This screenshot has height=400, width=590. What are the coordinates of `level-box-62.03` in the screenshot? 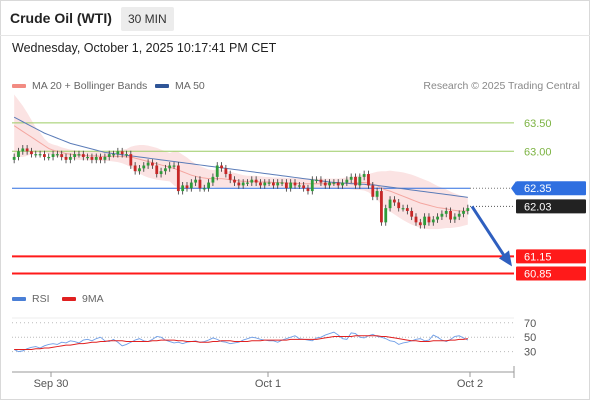 It's located at (551, 206).